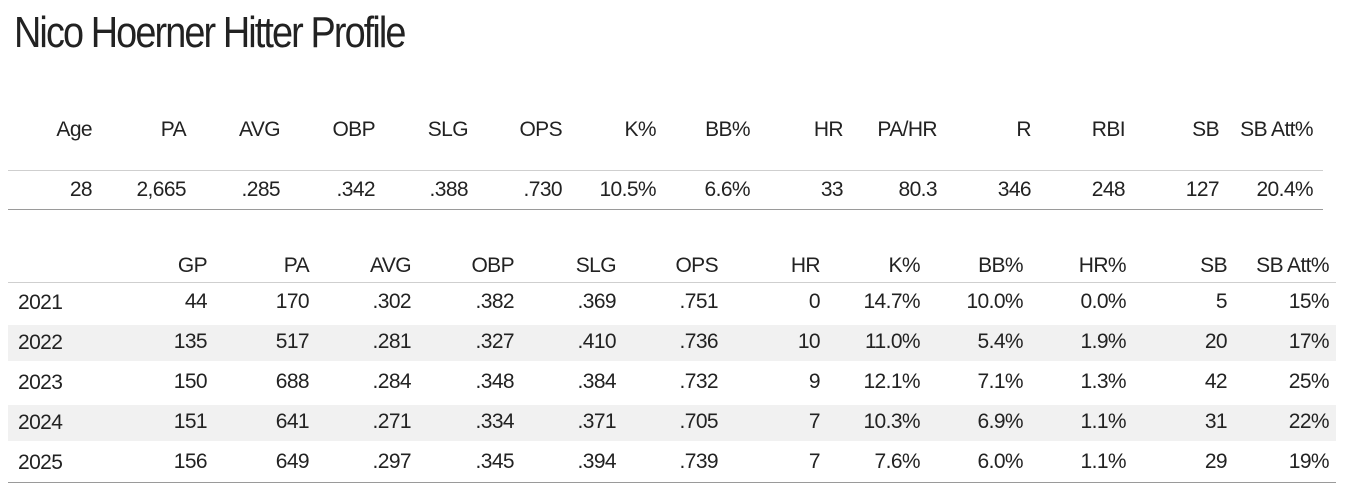  I want to click on season-header-divider-left, so click(61, 282).